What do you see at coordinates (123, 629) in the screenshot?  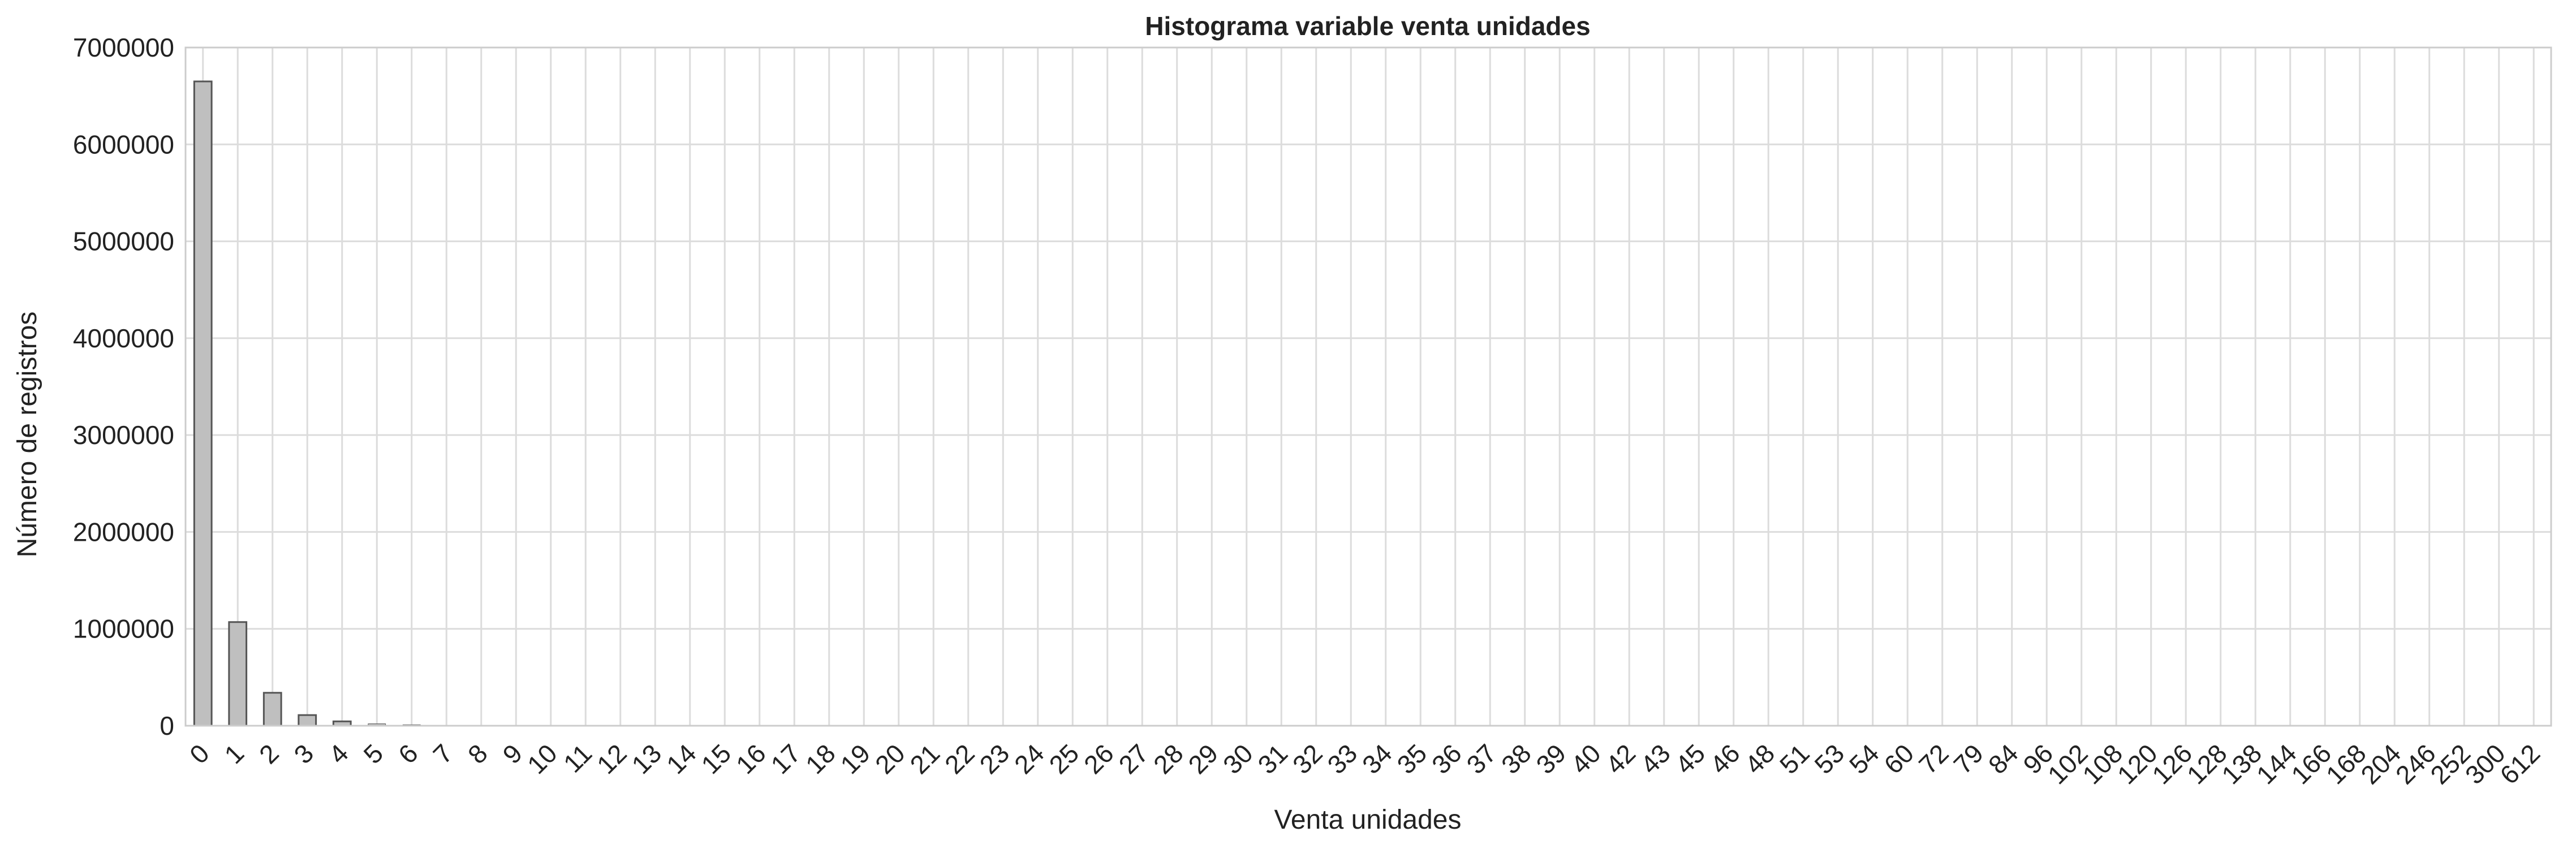 I see `y-tick-label: 1000000` at bounding box center [123, 629].